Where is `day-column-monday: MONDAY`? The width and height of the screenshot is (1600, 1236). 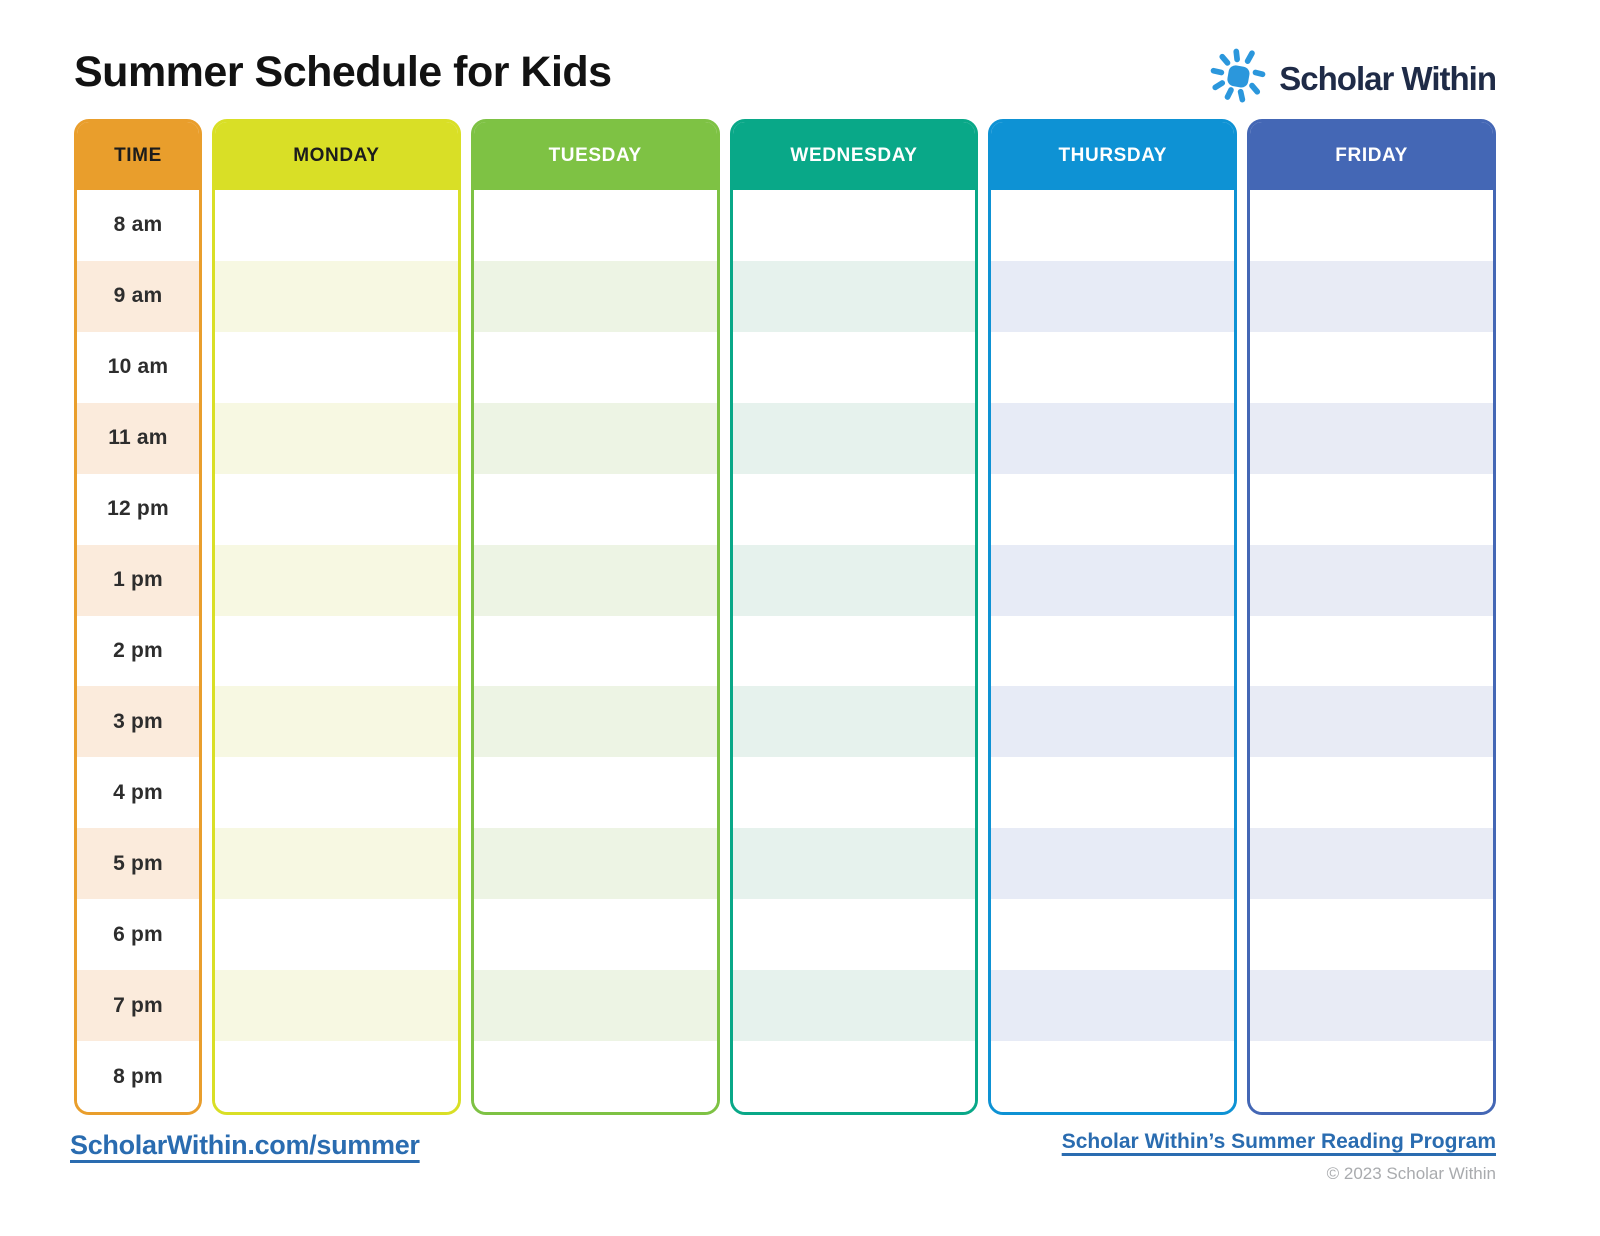 day-column-monday: MONDAY is located at coordinates (336, 617).